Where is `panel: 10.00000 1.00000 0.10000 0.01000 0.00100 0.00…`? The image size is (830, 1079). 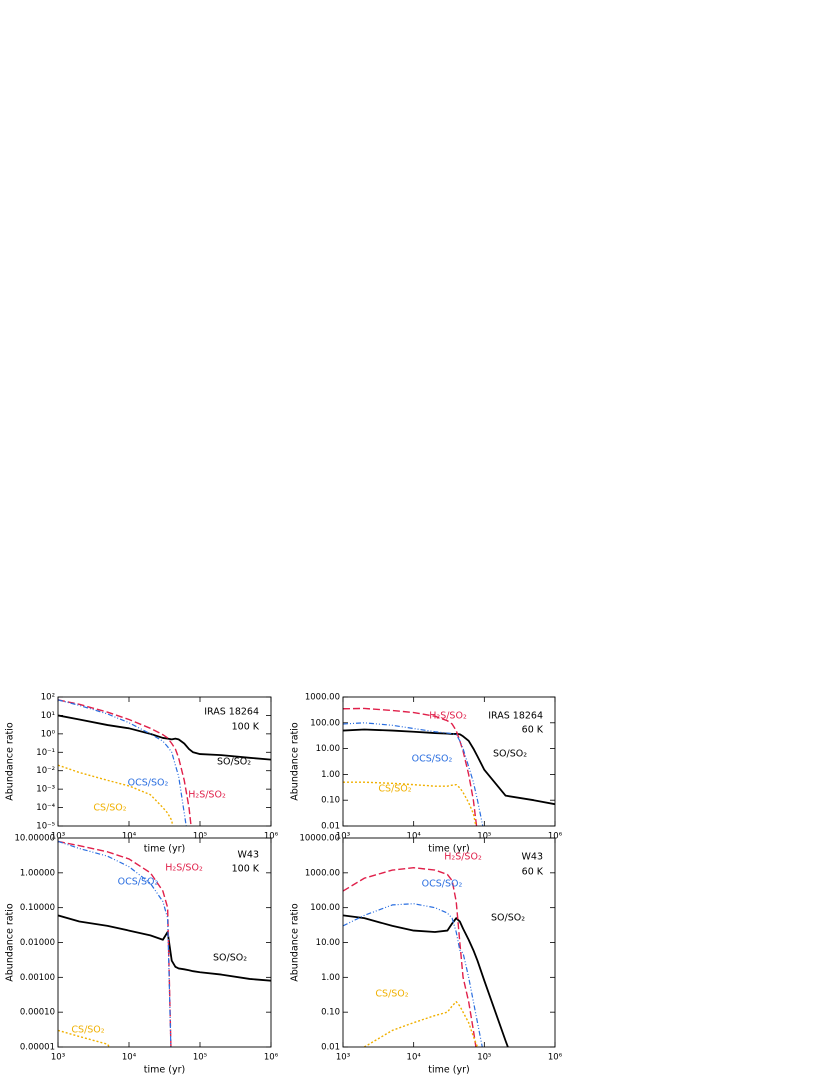 panel: 10.00000 1.00000 0.10000 0.01000 0.00100 0.00… is located at coordinates (142, 955).